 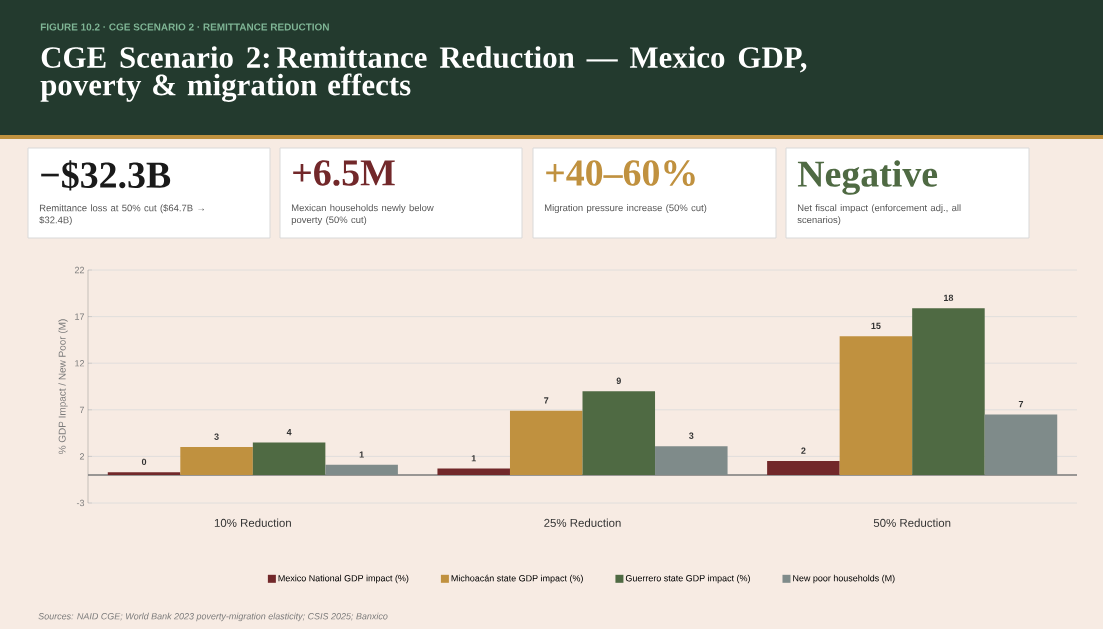 I want to click on x-tick-label: 50% Reduction, so click(x=912, y=522).